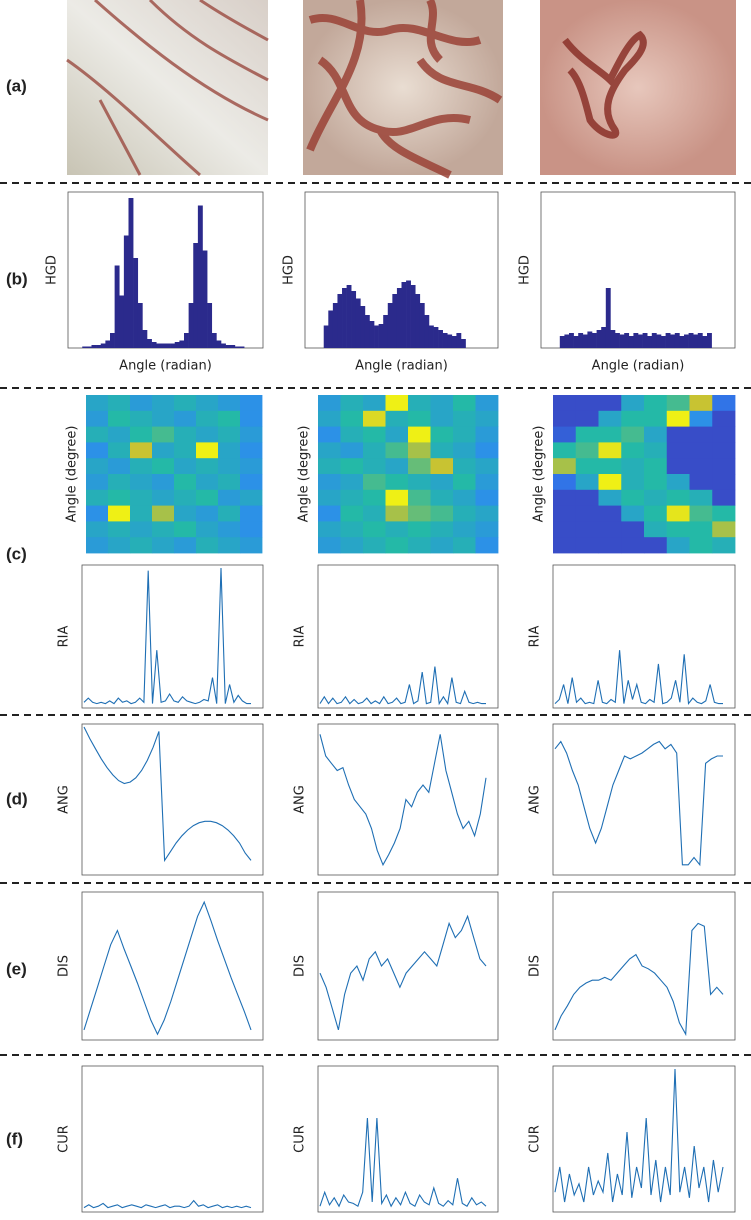 Image resolution: width=751 pixels, height=1220 pixels. Describe the element at coordinates (300, 799) in the screenshot. I see `y-axis-label: ANG` at that location.